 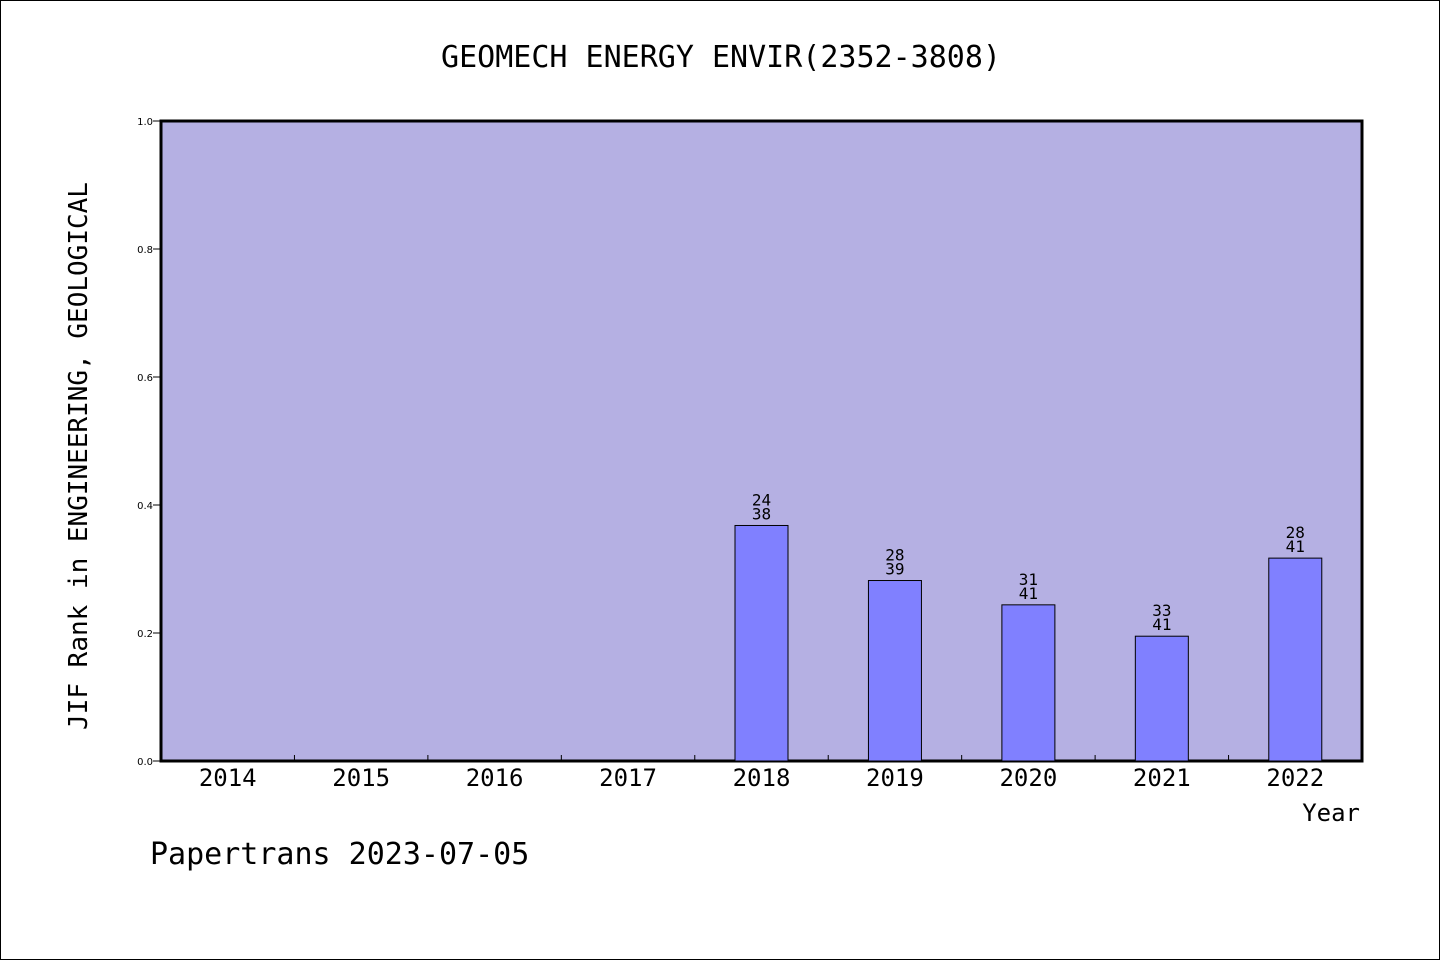 What do you see at coordinates (1028, 683) in the screenshot?
I see `bar-2020` at bounding box center [1028, 683].